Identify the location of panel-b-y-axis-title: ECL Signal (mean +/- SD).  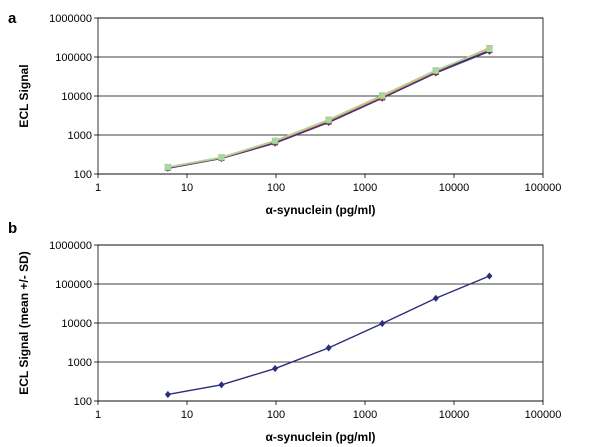
(24, 322).